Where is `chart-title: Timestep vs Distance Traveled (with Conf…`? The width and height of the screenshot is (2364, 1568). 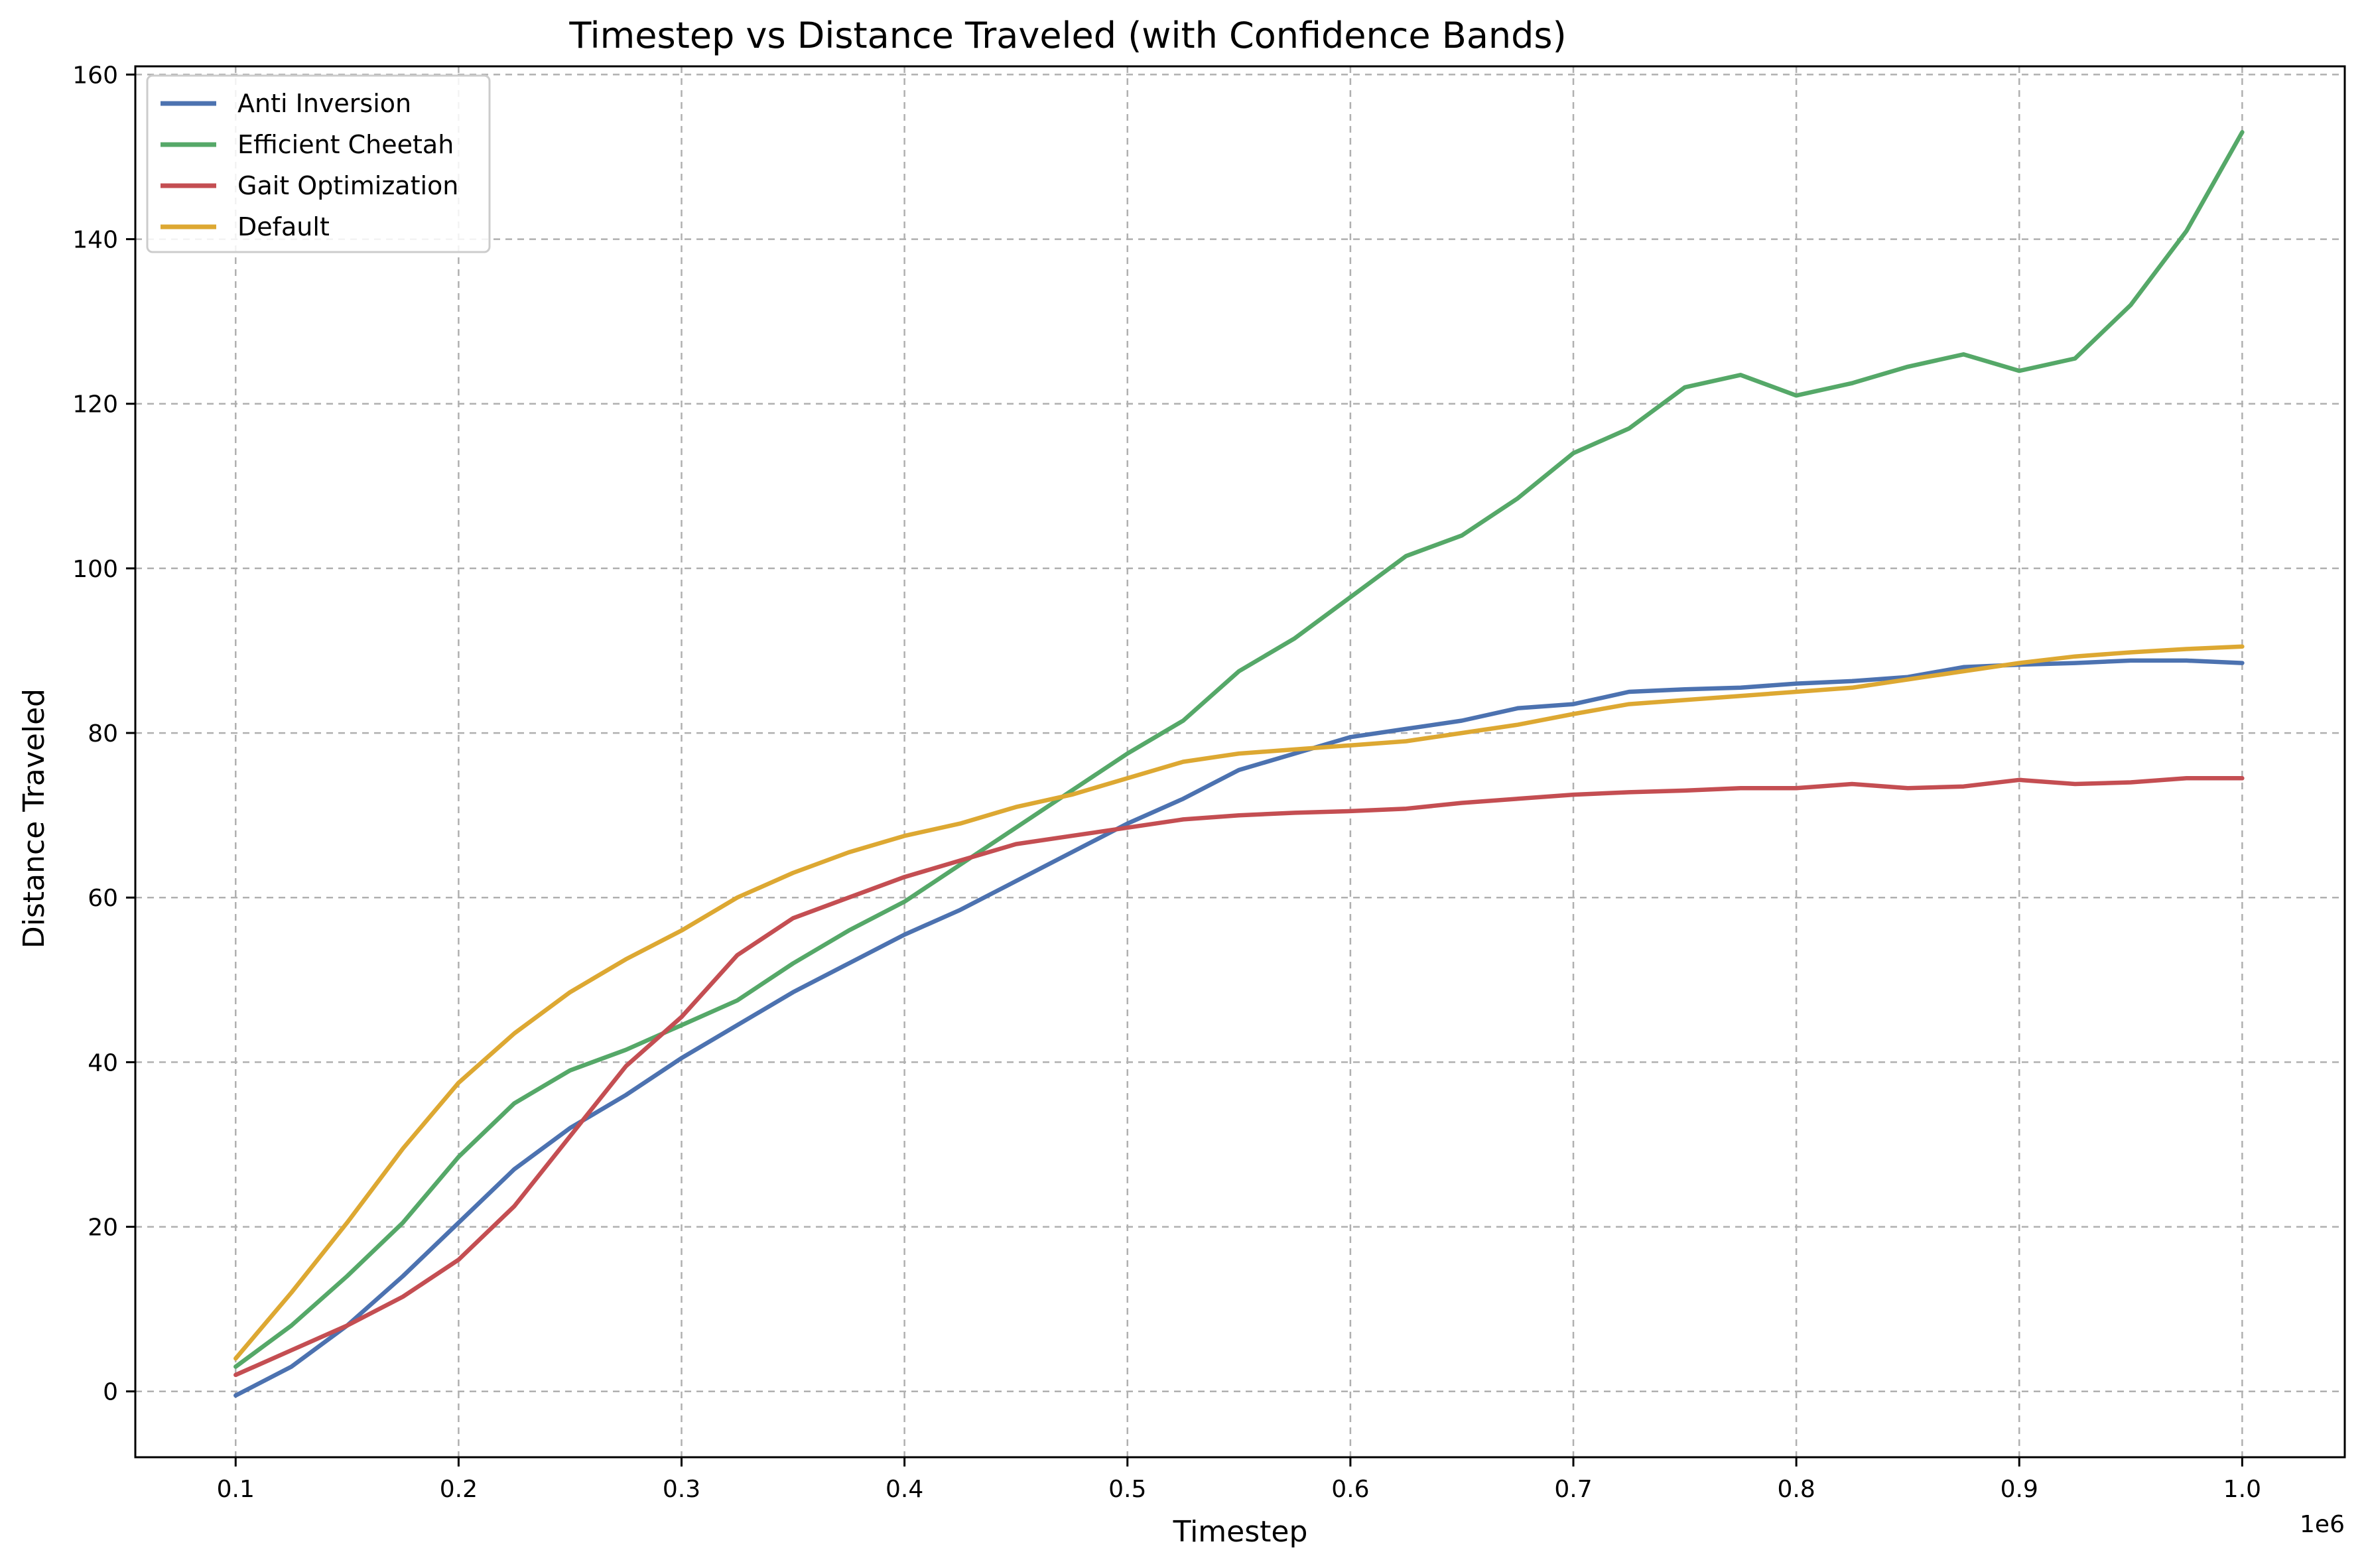
chart-title: Timestep vs Distance Traveled (with Conf… is located at coordinates (1067, 35).